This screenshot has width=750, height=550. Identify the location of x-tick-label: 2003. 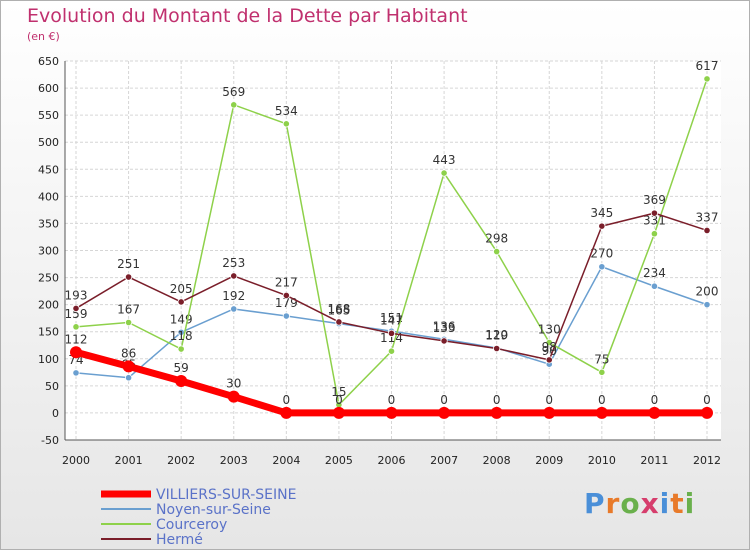
(234, 460).